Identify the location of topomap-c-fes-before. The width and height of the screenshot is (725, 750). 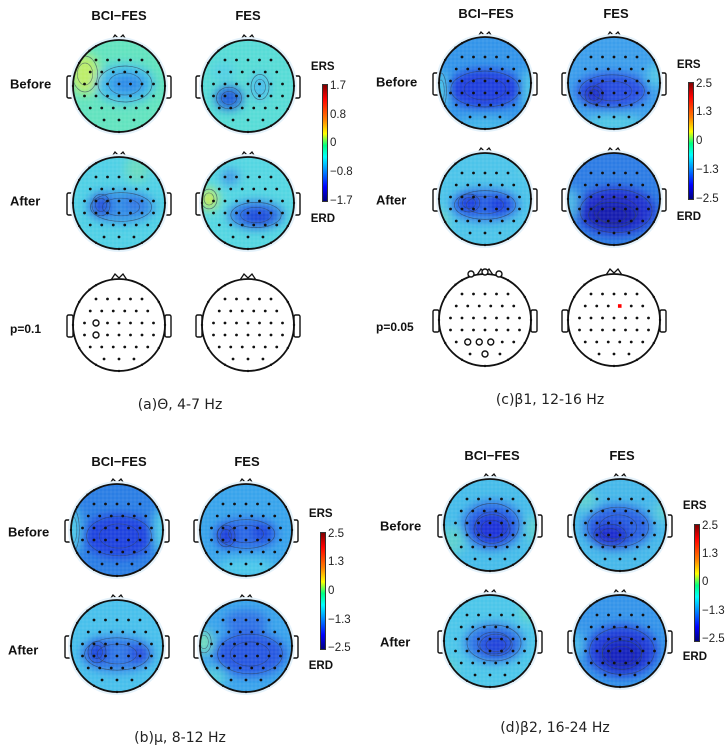
(614, 81).